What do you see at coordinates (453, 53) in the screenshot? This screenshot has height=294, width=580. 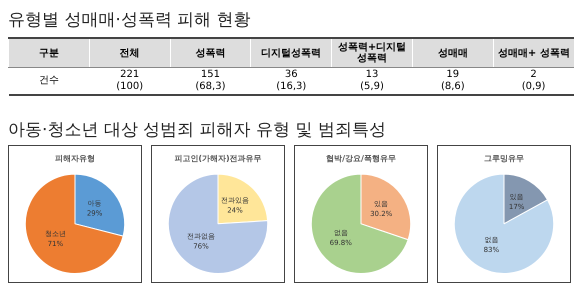 I see `category-label: 성매매` at bounding box center [453, 53].